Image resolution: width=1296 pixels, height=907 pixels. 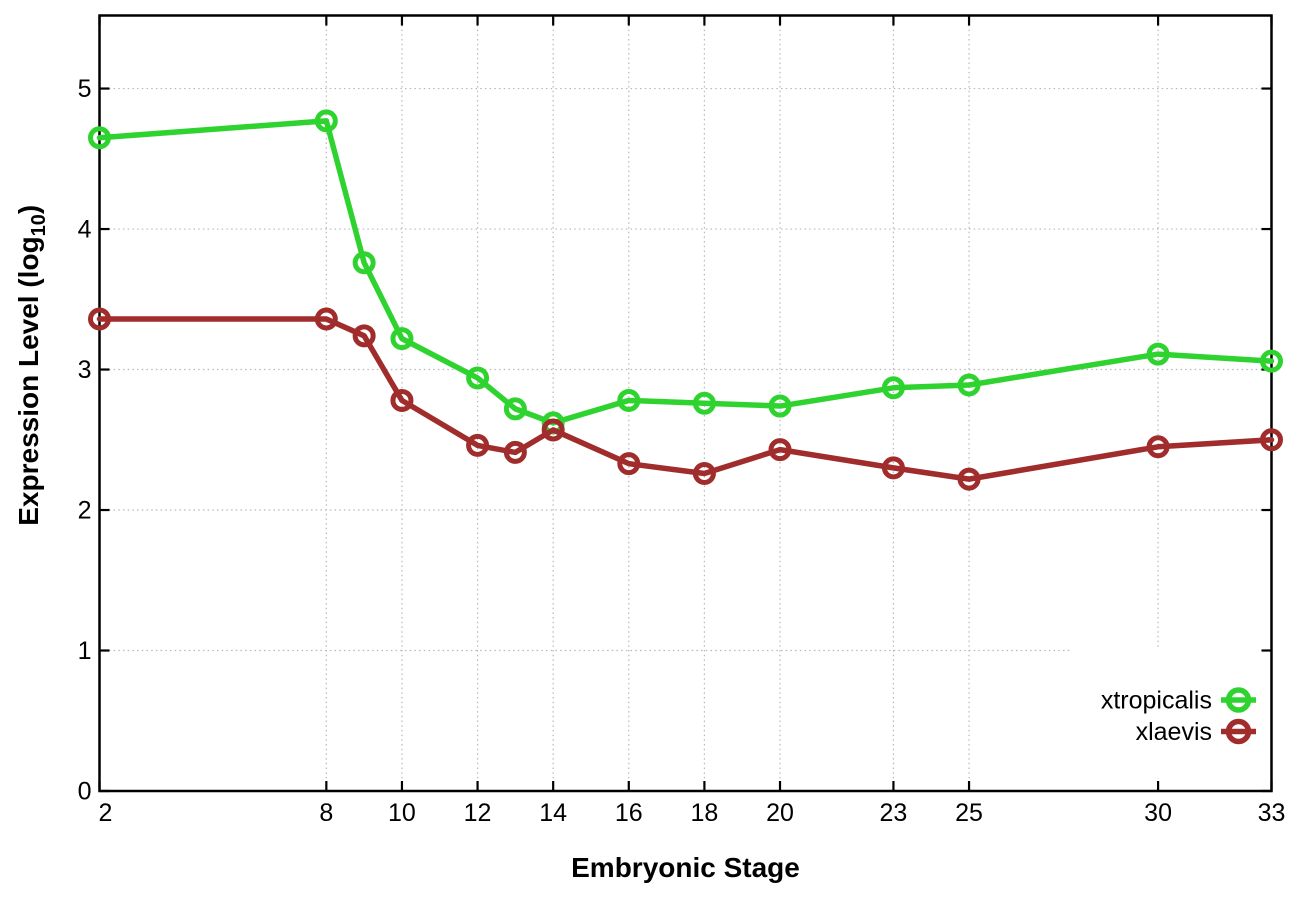 I want to click on x-tick-label: 8, so click(x=326, y=813).